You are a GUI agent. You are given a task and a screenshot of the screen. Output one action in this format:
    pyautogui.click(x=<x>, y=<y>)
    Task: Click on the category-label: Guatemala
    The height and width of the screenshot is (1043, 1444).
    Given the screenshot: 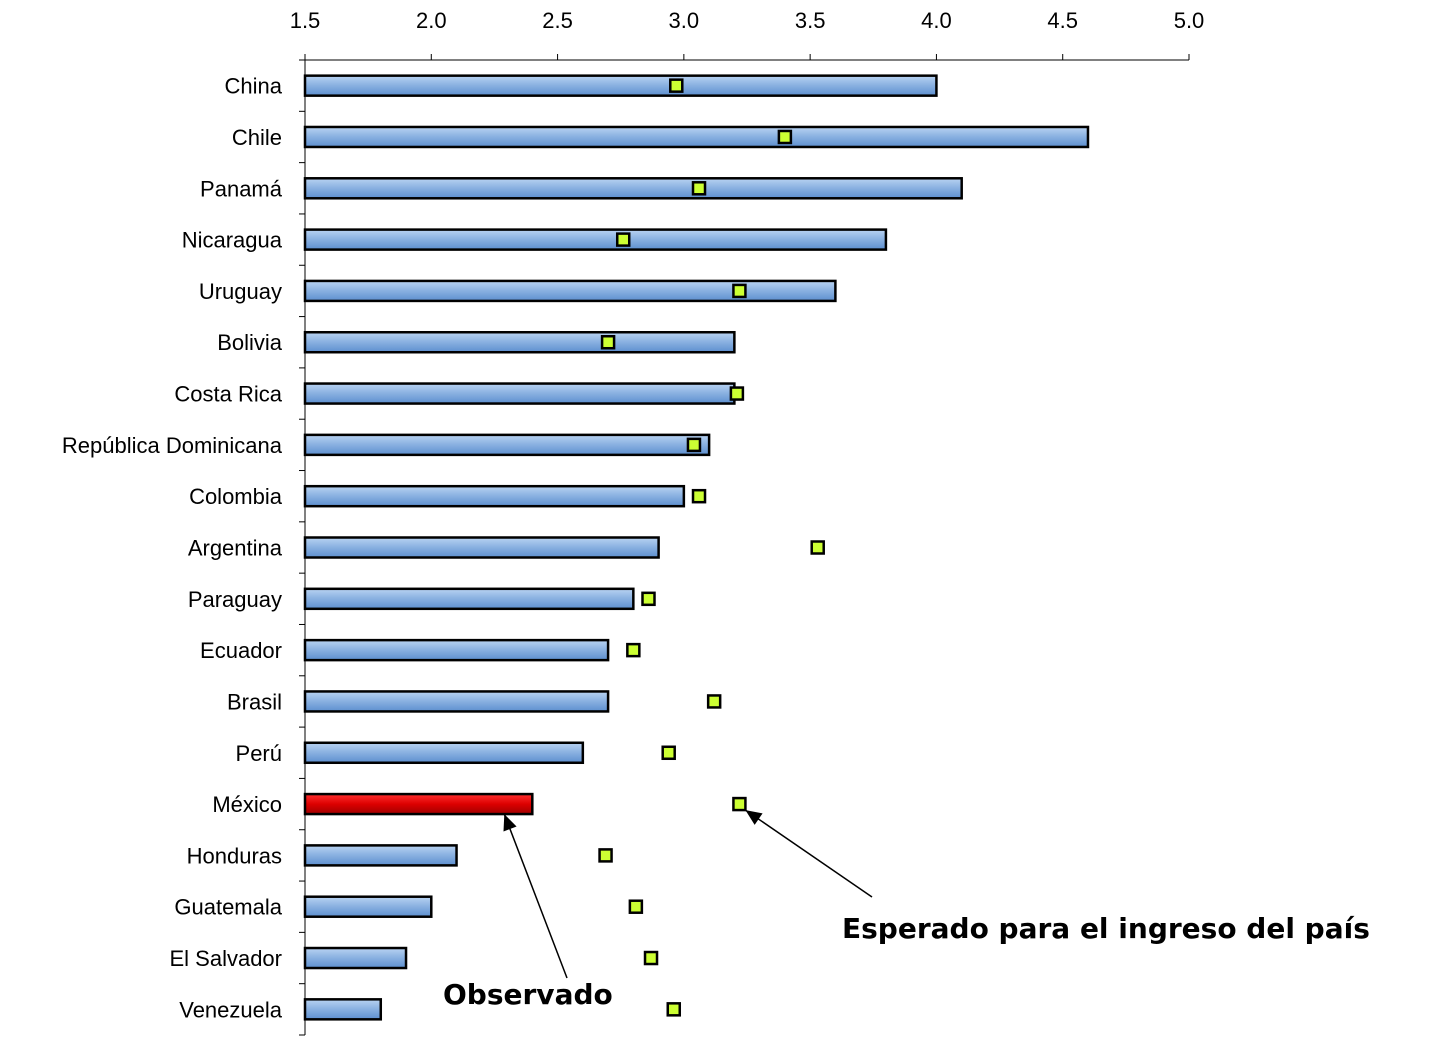 What is the action you would take?
    pyautogui.click(x=228, y=907)
    